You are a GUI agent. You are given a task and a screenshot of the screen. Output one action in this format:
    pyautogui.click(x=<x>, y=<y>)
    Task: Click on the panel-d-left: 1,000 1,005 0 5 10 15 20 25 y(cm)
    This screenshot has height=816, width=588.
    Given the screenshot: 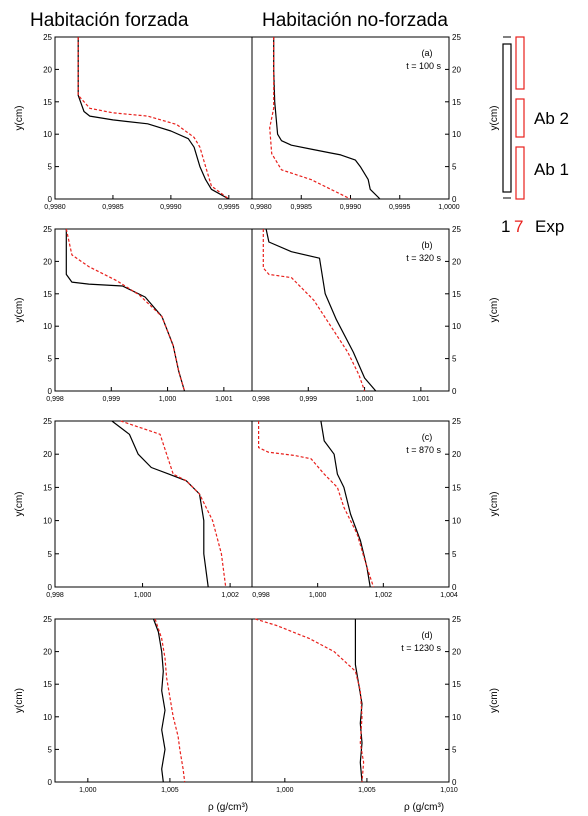 What is the action you would take?
    pyautogui.click(x=133, y=704)
    